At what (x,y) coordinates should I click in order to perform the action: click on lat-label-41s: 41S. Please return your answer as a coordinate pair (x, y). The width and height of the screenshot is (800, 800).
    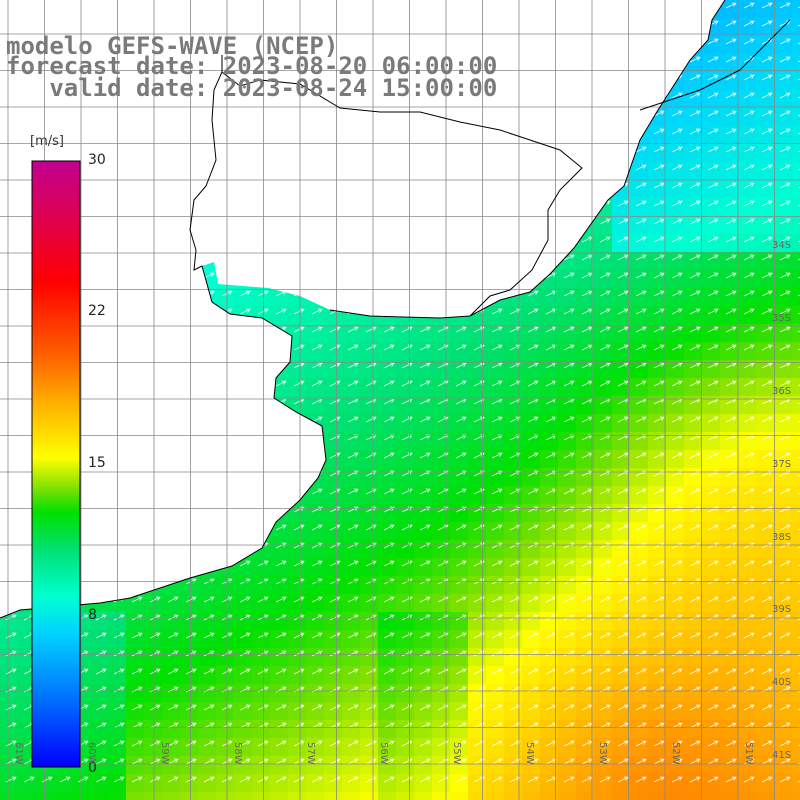
    Looking at the image, I should click on (782, 755).